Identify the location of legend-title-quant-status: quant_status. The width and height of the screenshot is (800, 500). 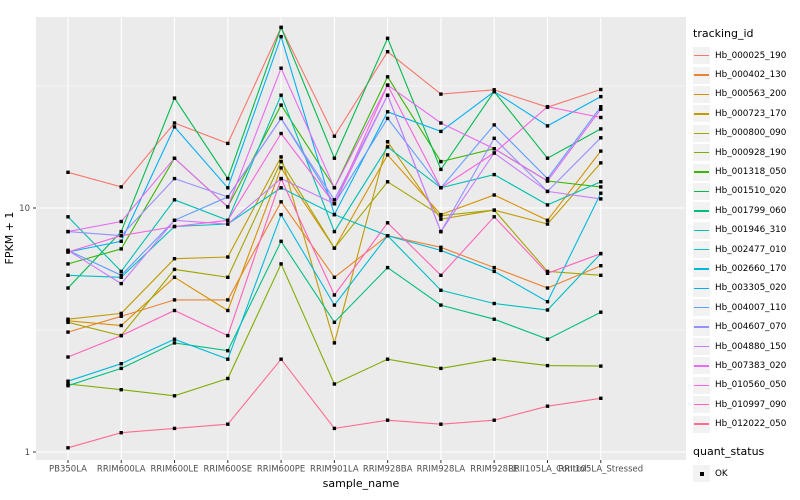
(729, 451).